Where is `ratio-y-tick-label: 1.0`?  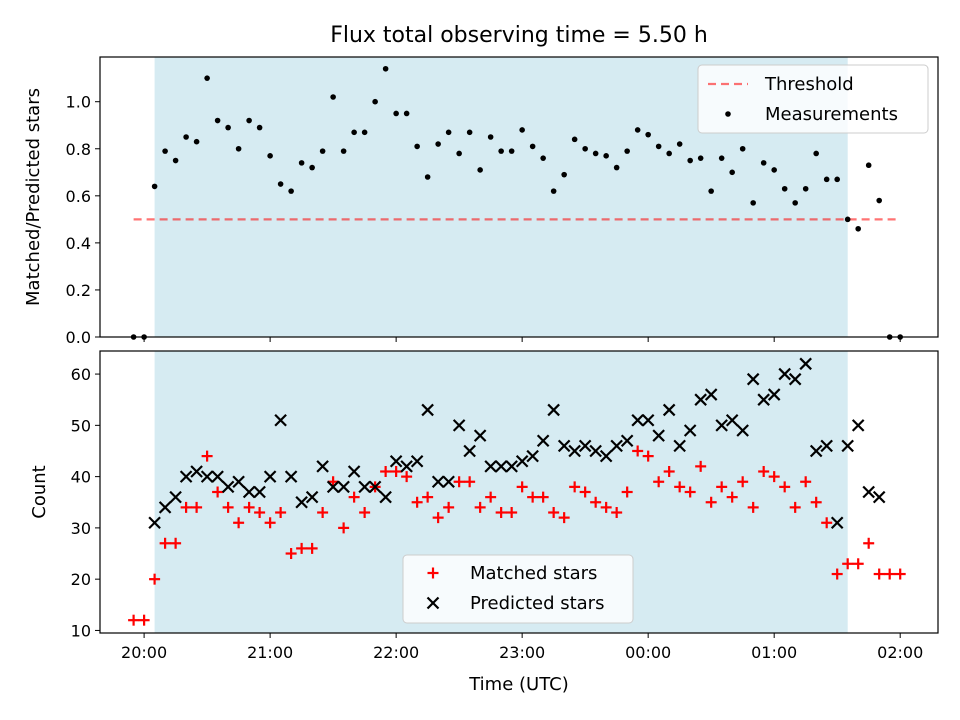 ratio-y-tick-label: 1.0 is located at coordinates (78, 102).